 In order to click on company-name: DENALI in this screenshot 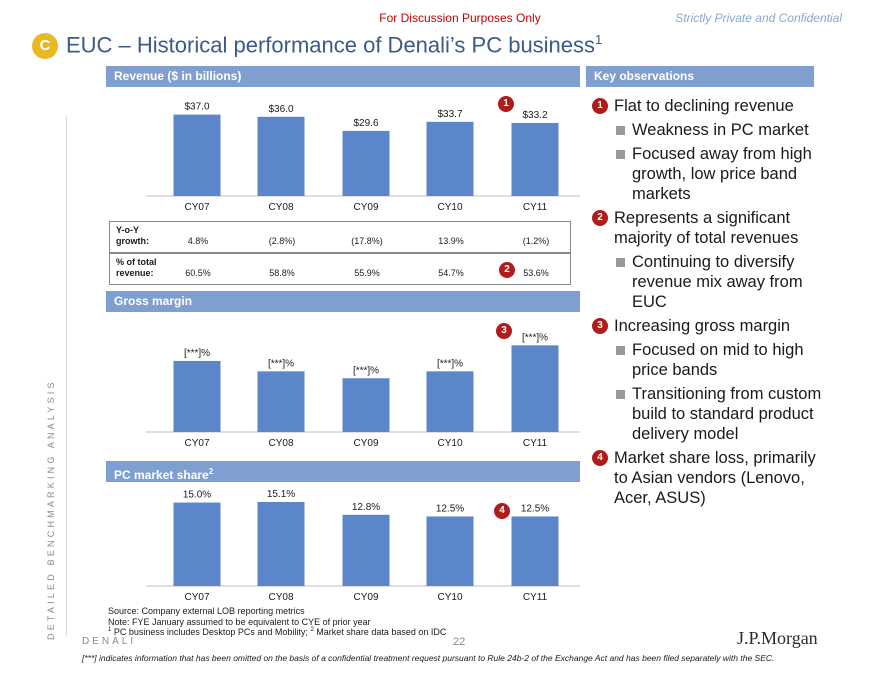, I will do `click(109, 641)`.